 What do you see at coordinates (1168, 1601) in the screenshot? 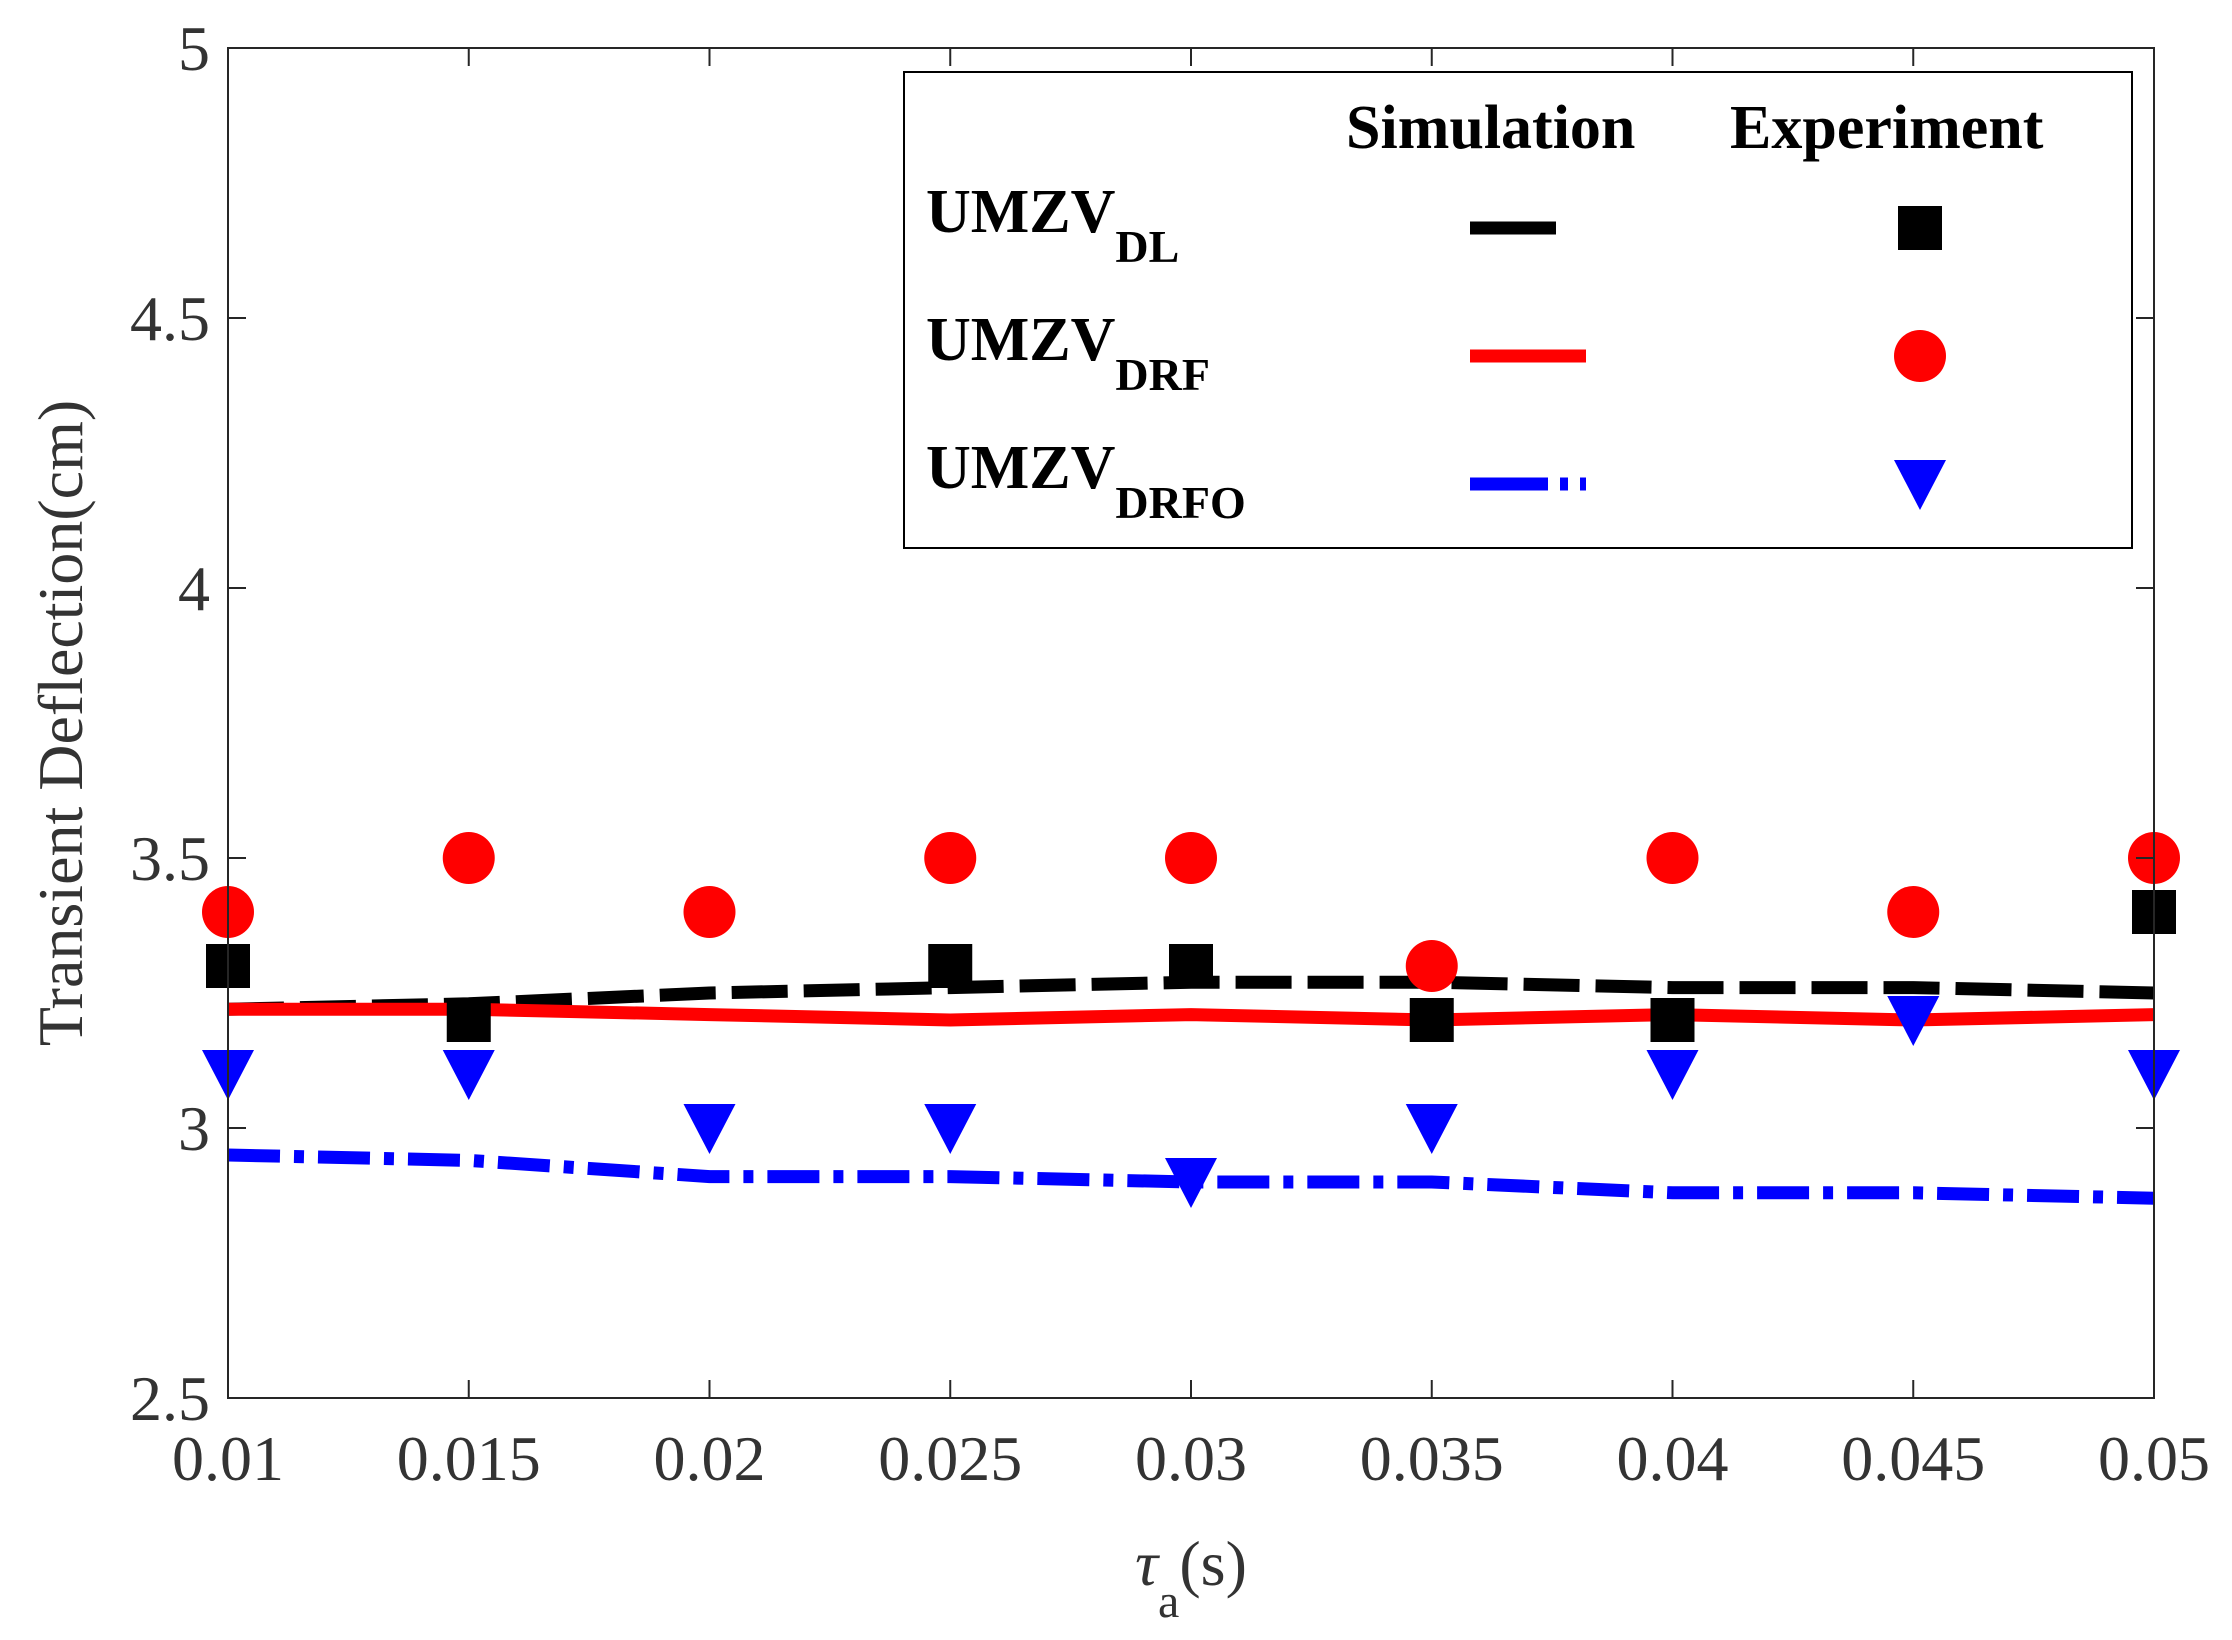
I see `x-axis-subscript: a` at bounding box center [1168, 1601].